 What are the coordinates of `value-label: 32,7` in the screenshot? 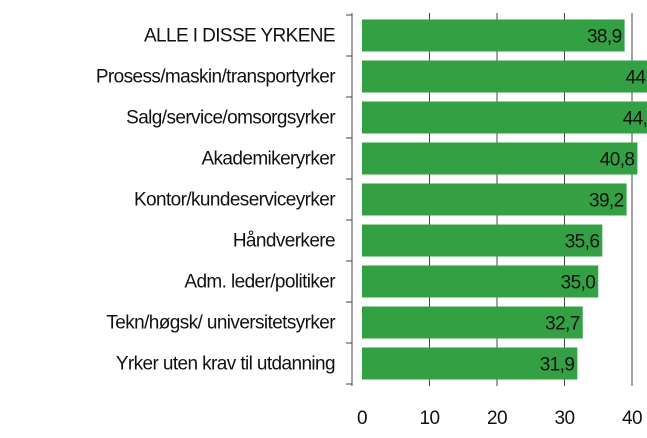 It's located at (562, 324).